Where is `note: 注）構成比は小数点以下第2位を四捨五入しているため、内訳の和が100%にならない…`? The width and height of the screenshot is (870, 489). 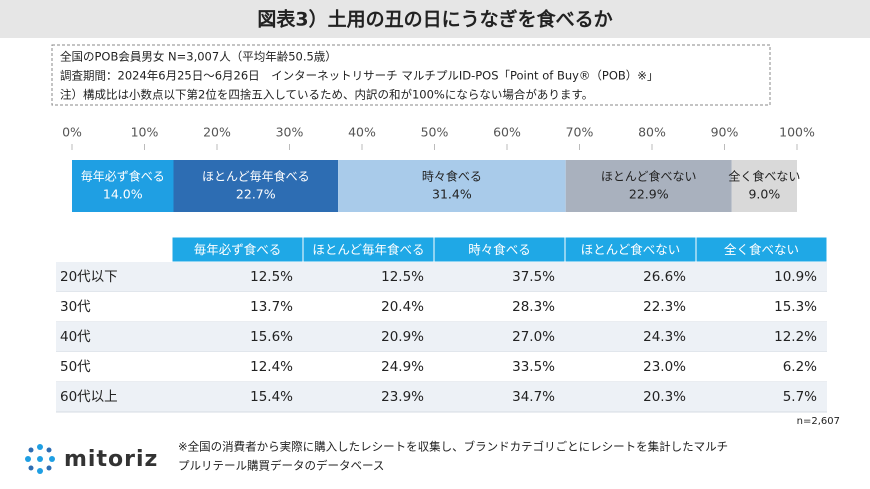 note: 注）構成比は小数点以下第2位を四捨五入しているため、内訳の和が100%にならない… is located at coordinates (326, 95).